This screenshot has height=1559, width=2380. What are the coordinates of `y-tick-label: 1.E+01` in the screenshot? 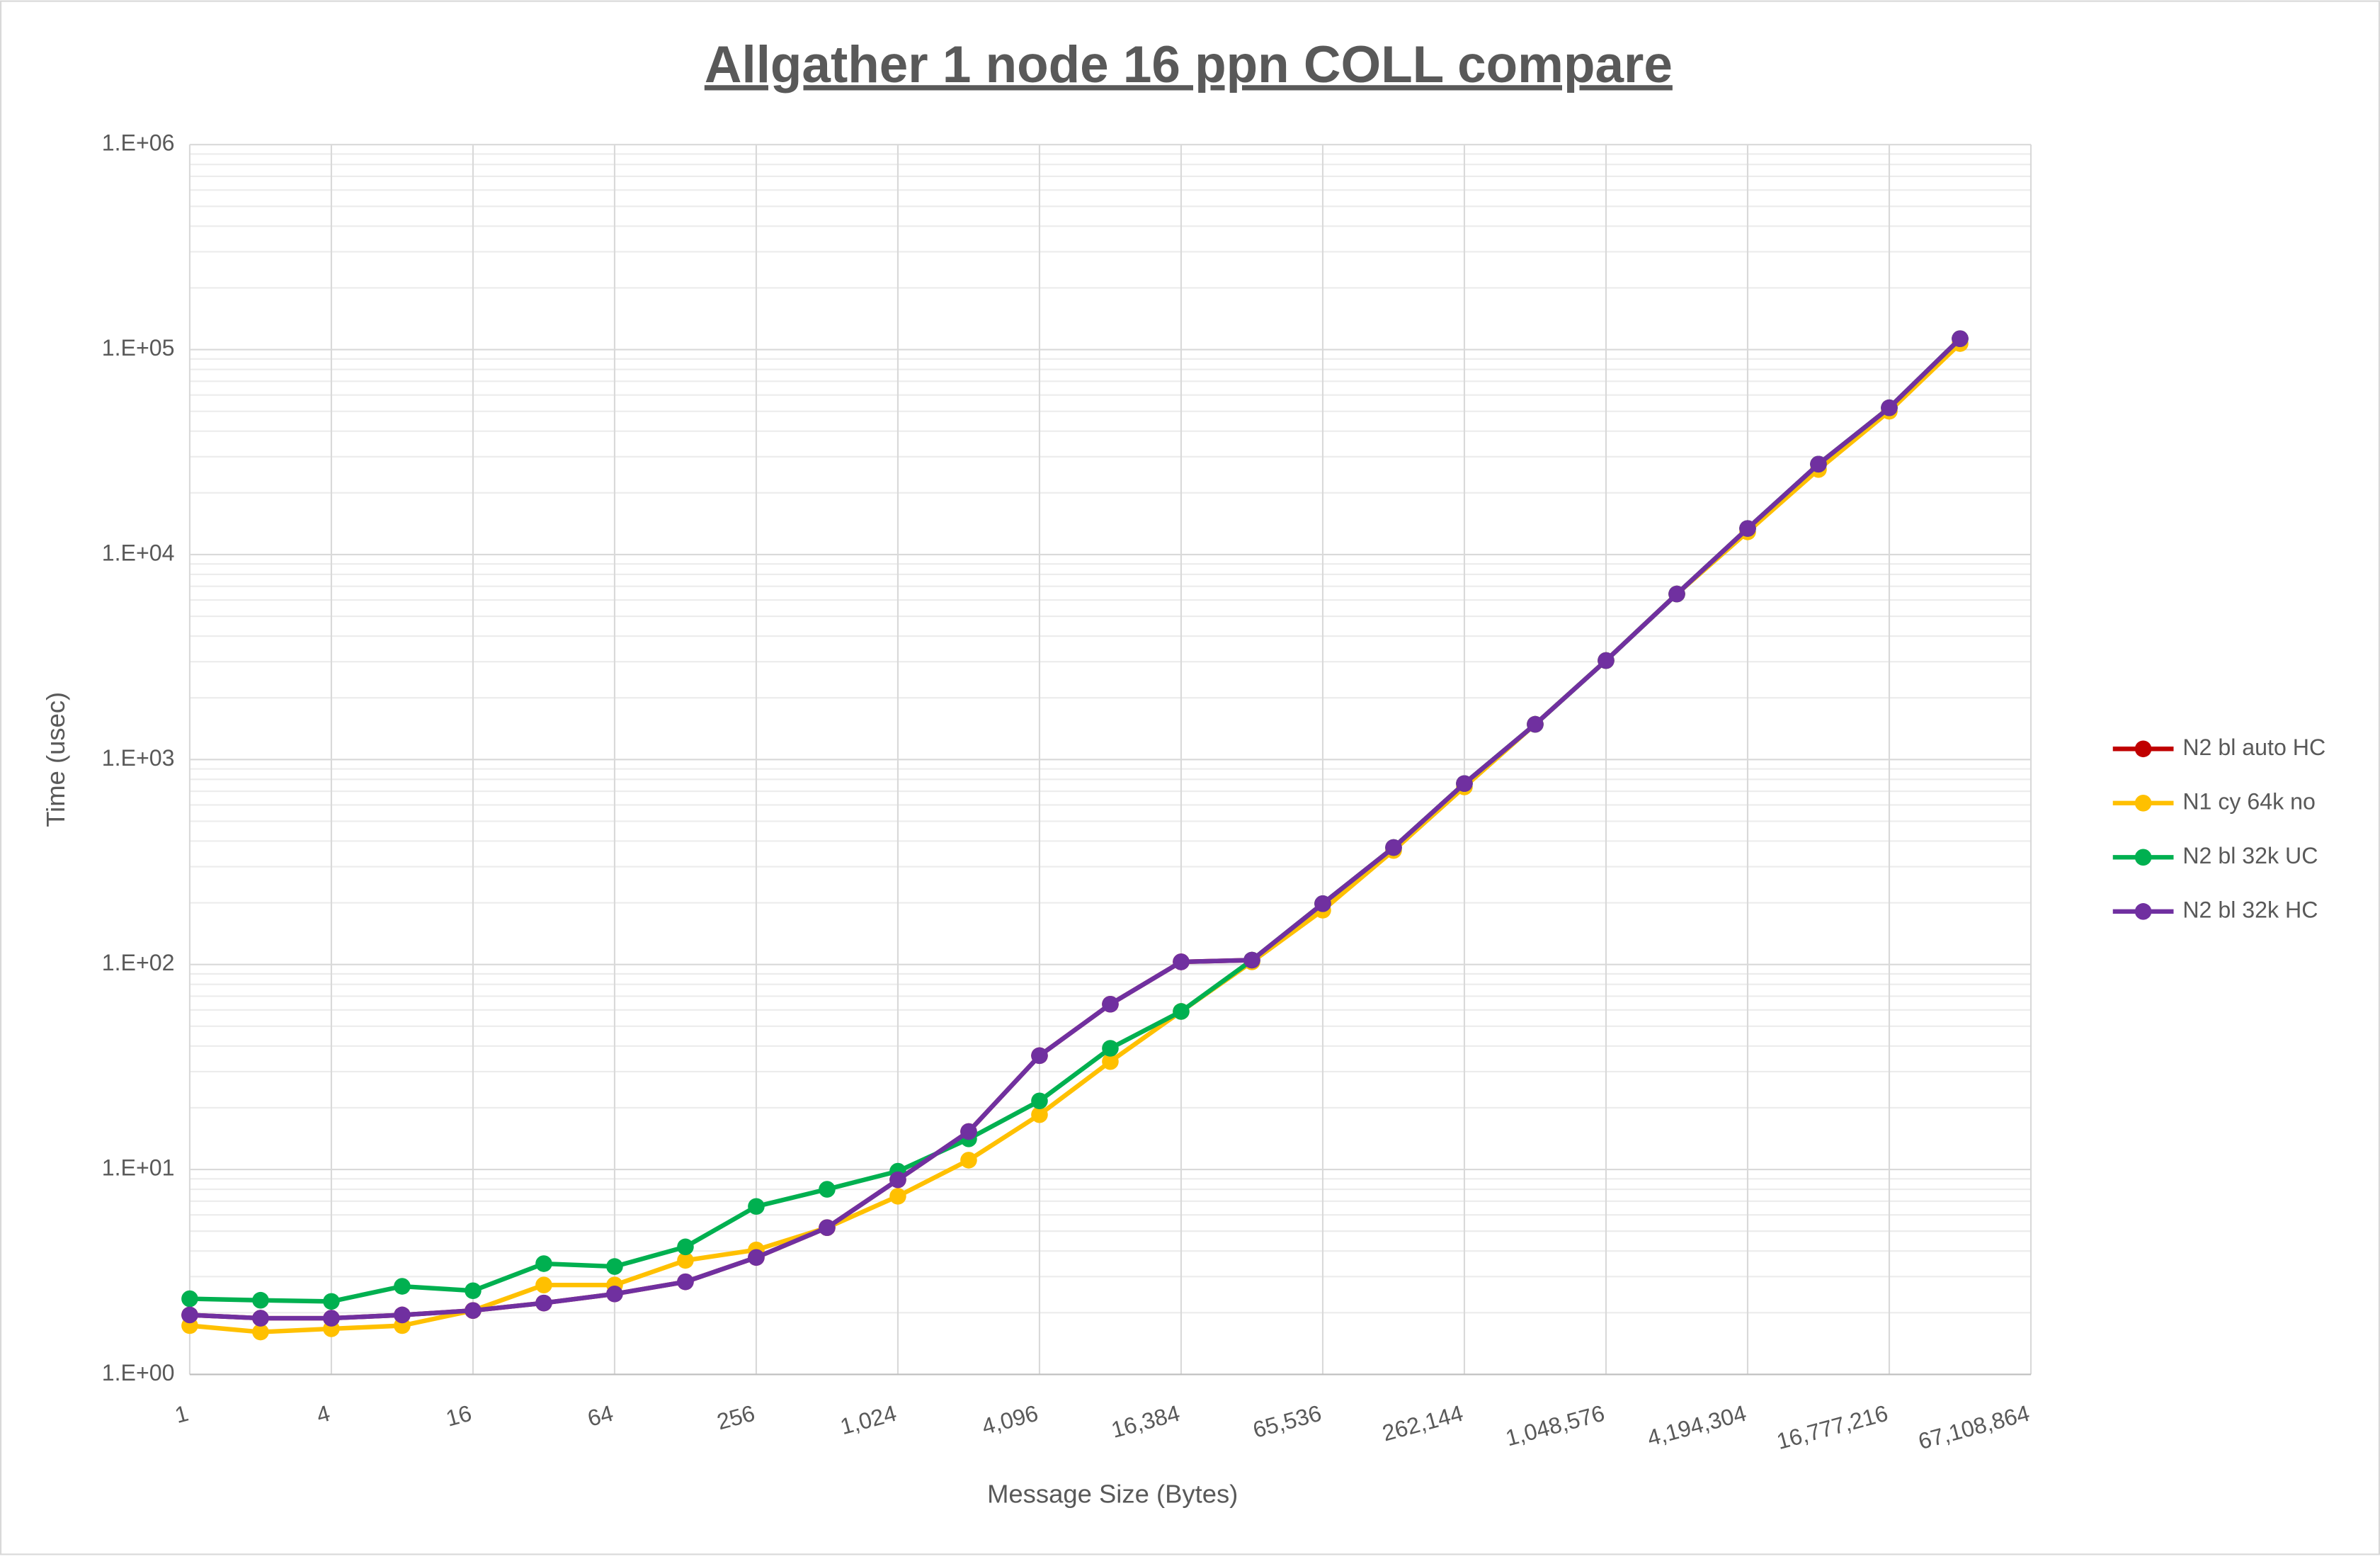 It's located at (138, 1168).